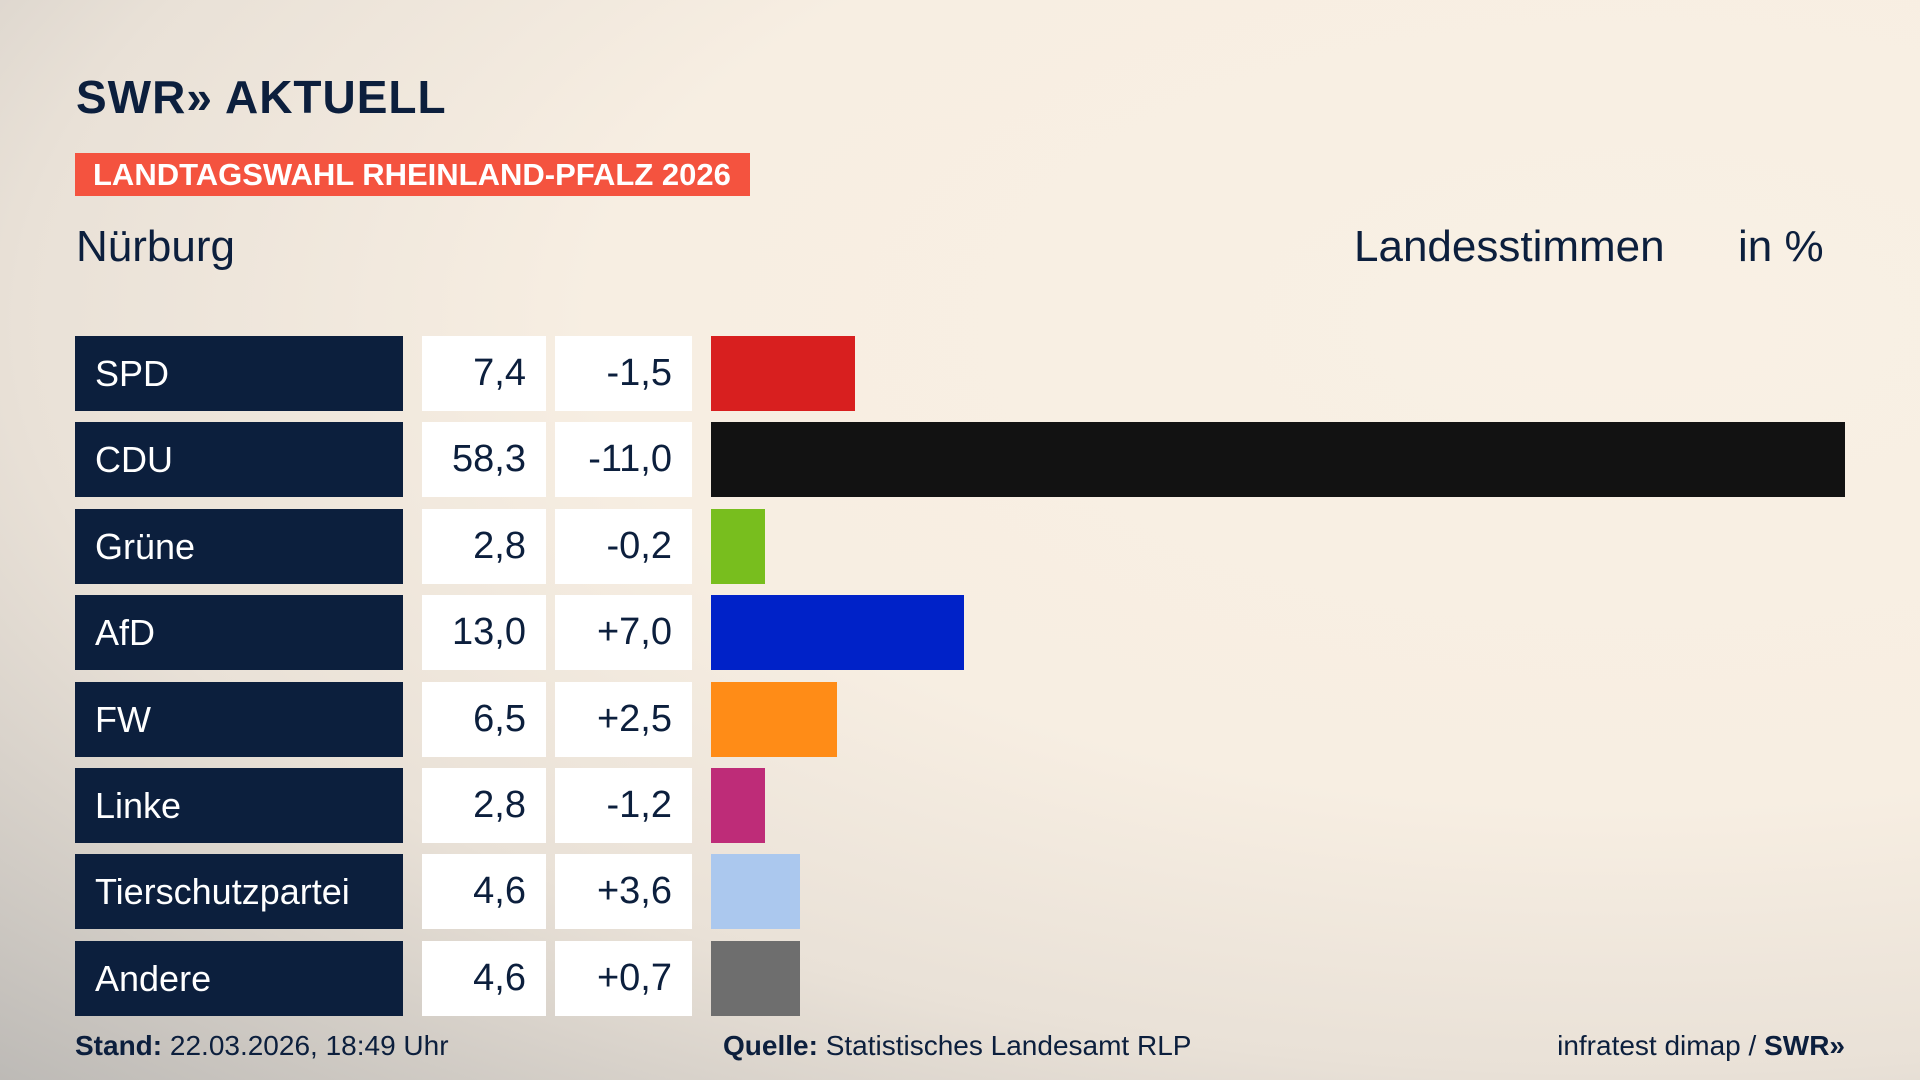 This screenshot has width=1920, height=1080. I want to click on election-banner: LANDTAGSWAHL RHEINLAND-PFALZ 2026, so click(412, 174).